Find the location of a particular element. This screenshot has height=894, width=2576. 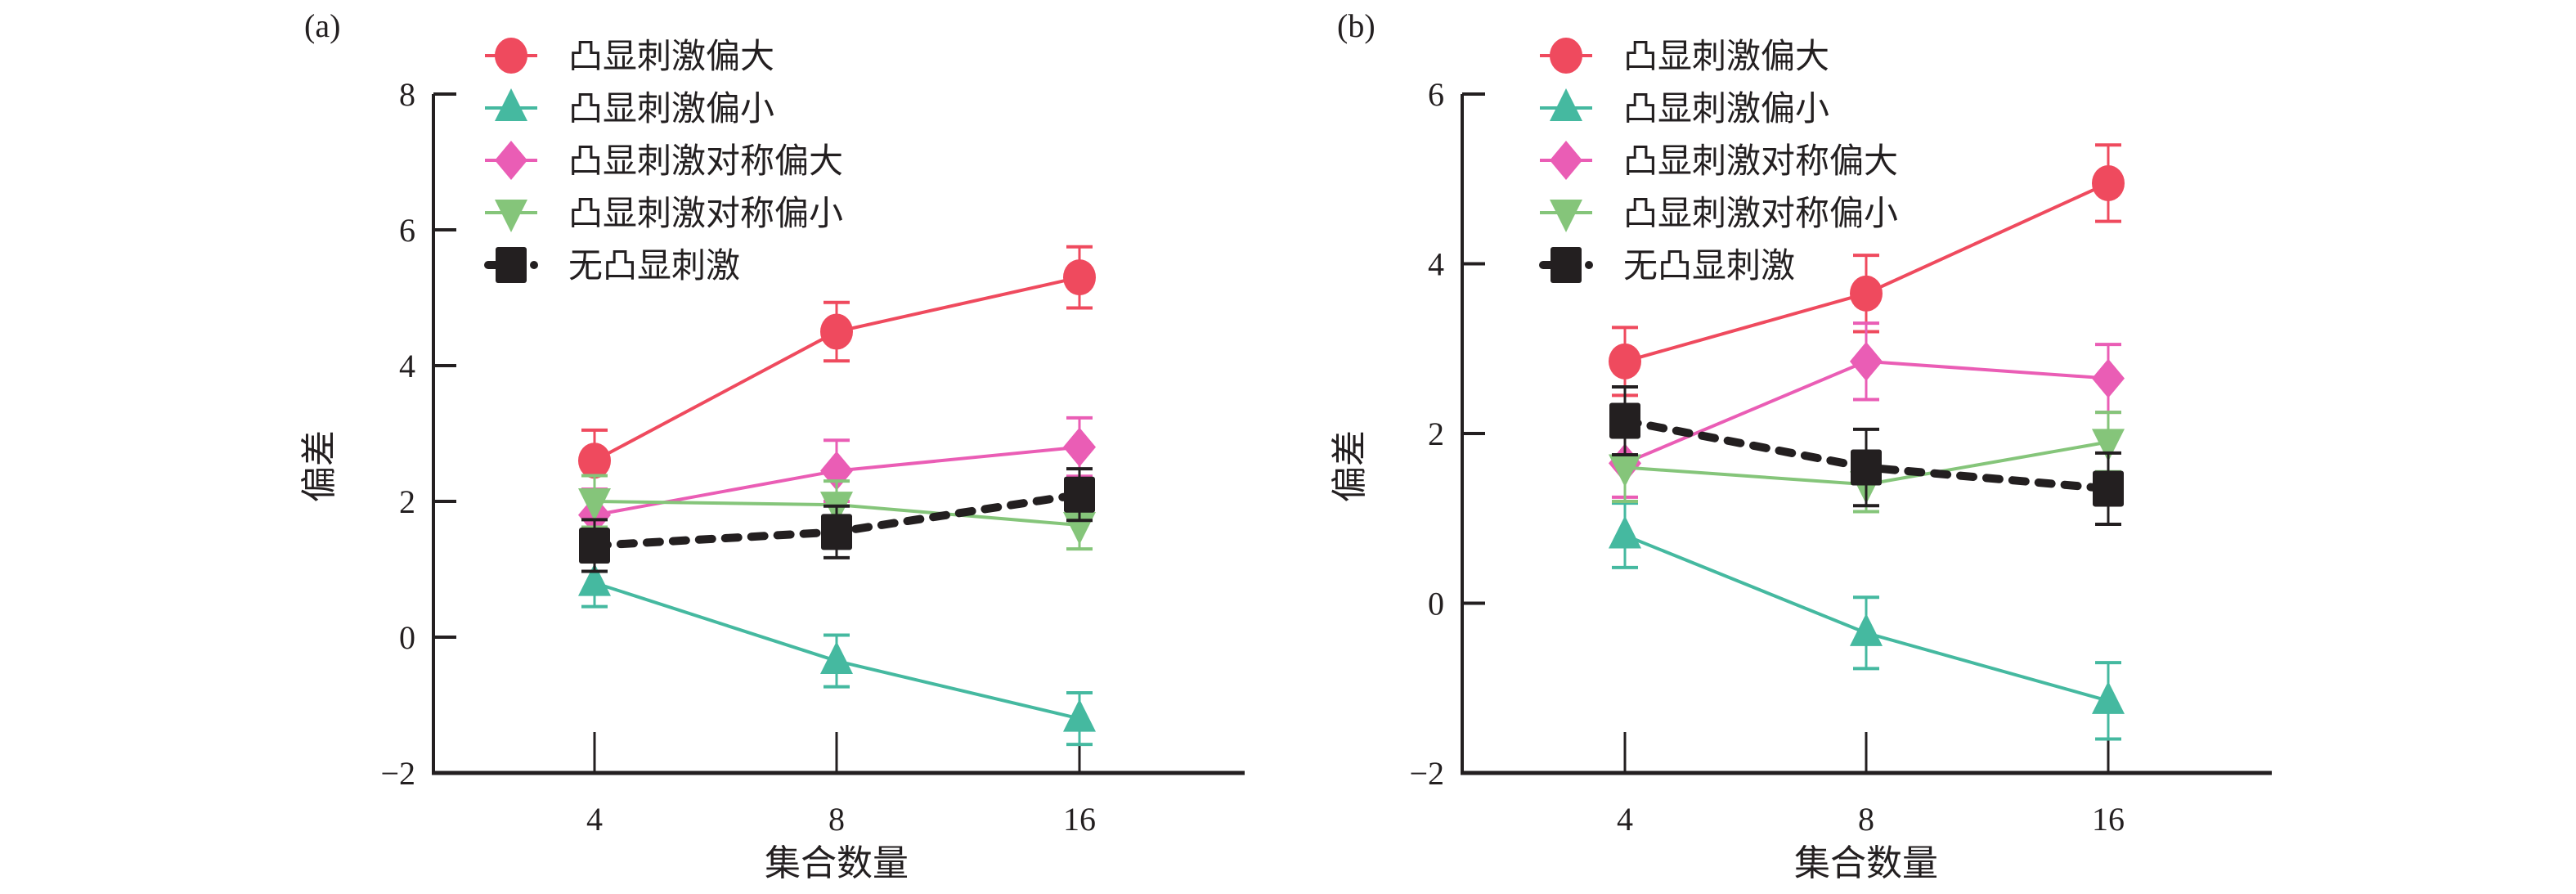

panel-label: (b) is located at coordinates (1356, 25).